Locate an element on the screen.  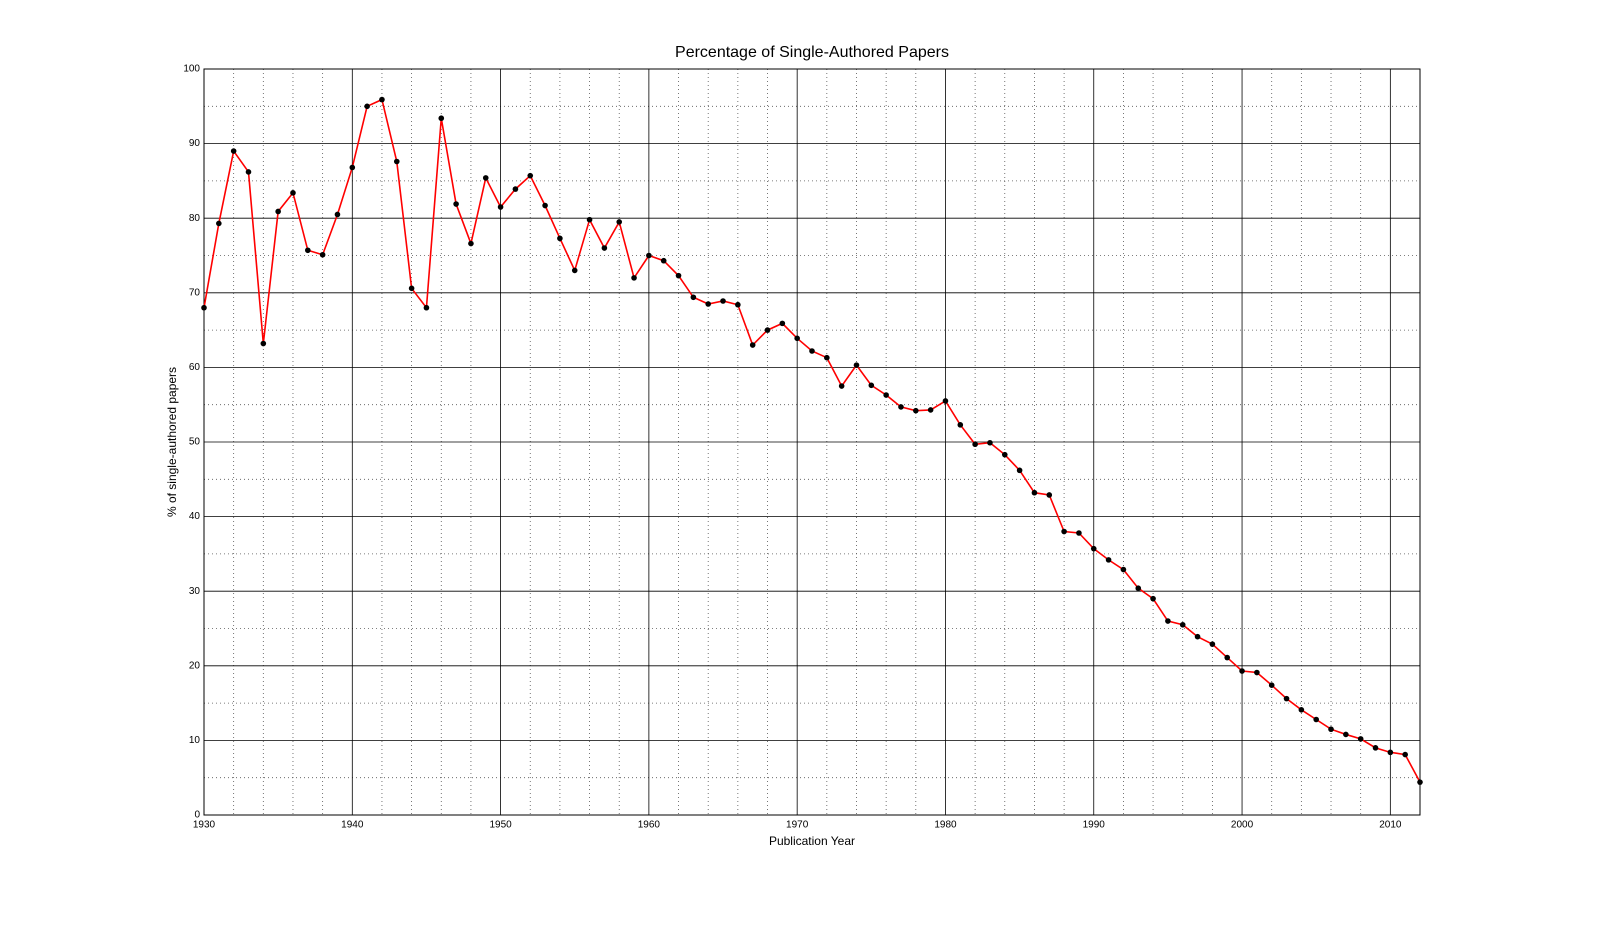
x-axis-label: Publication Year is located at coordinates (812, 841).